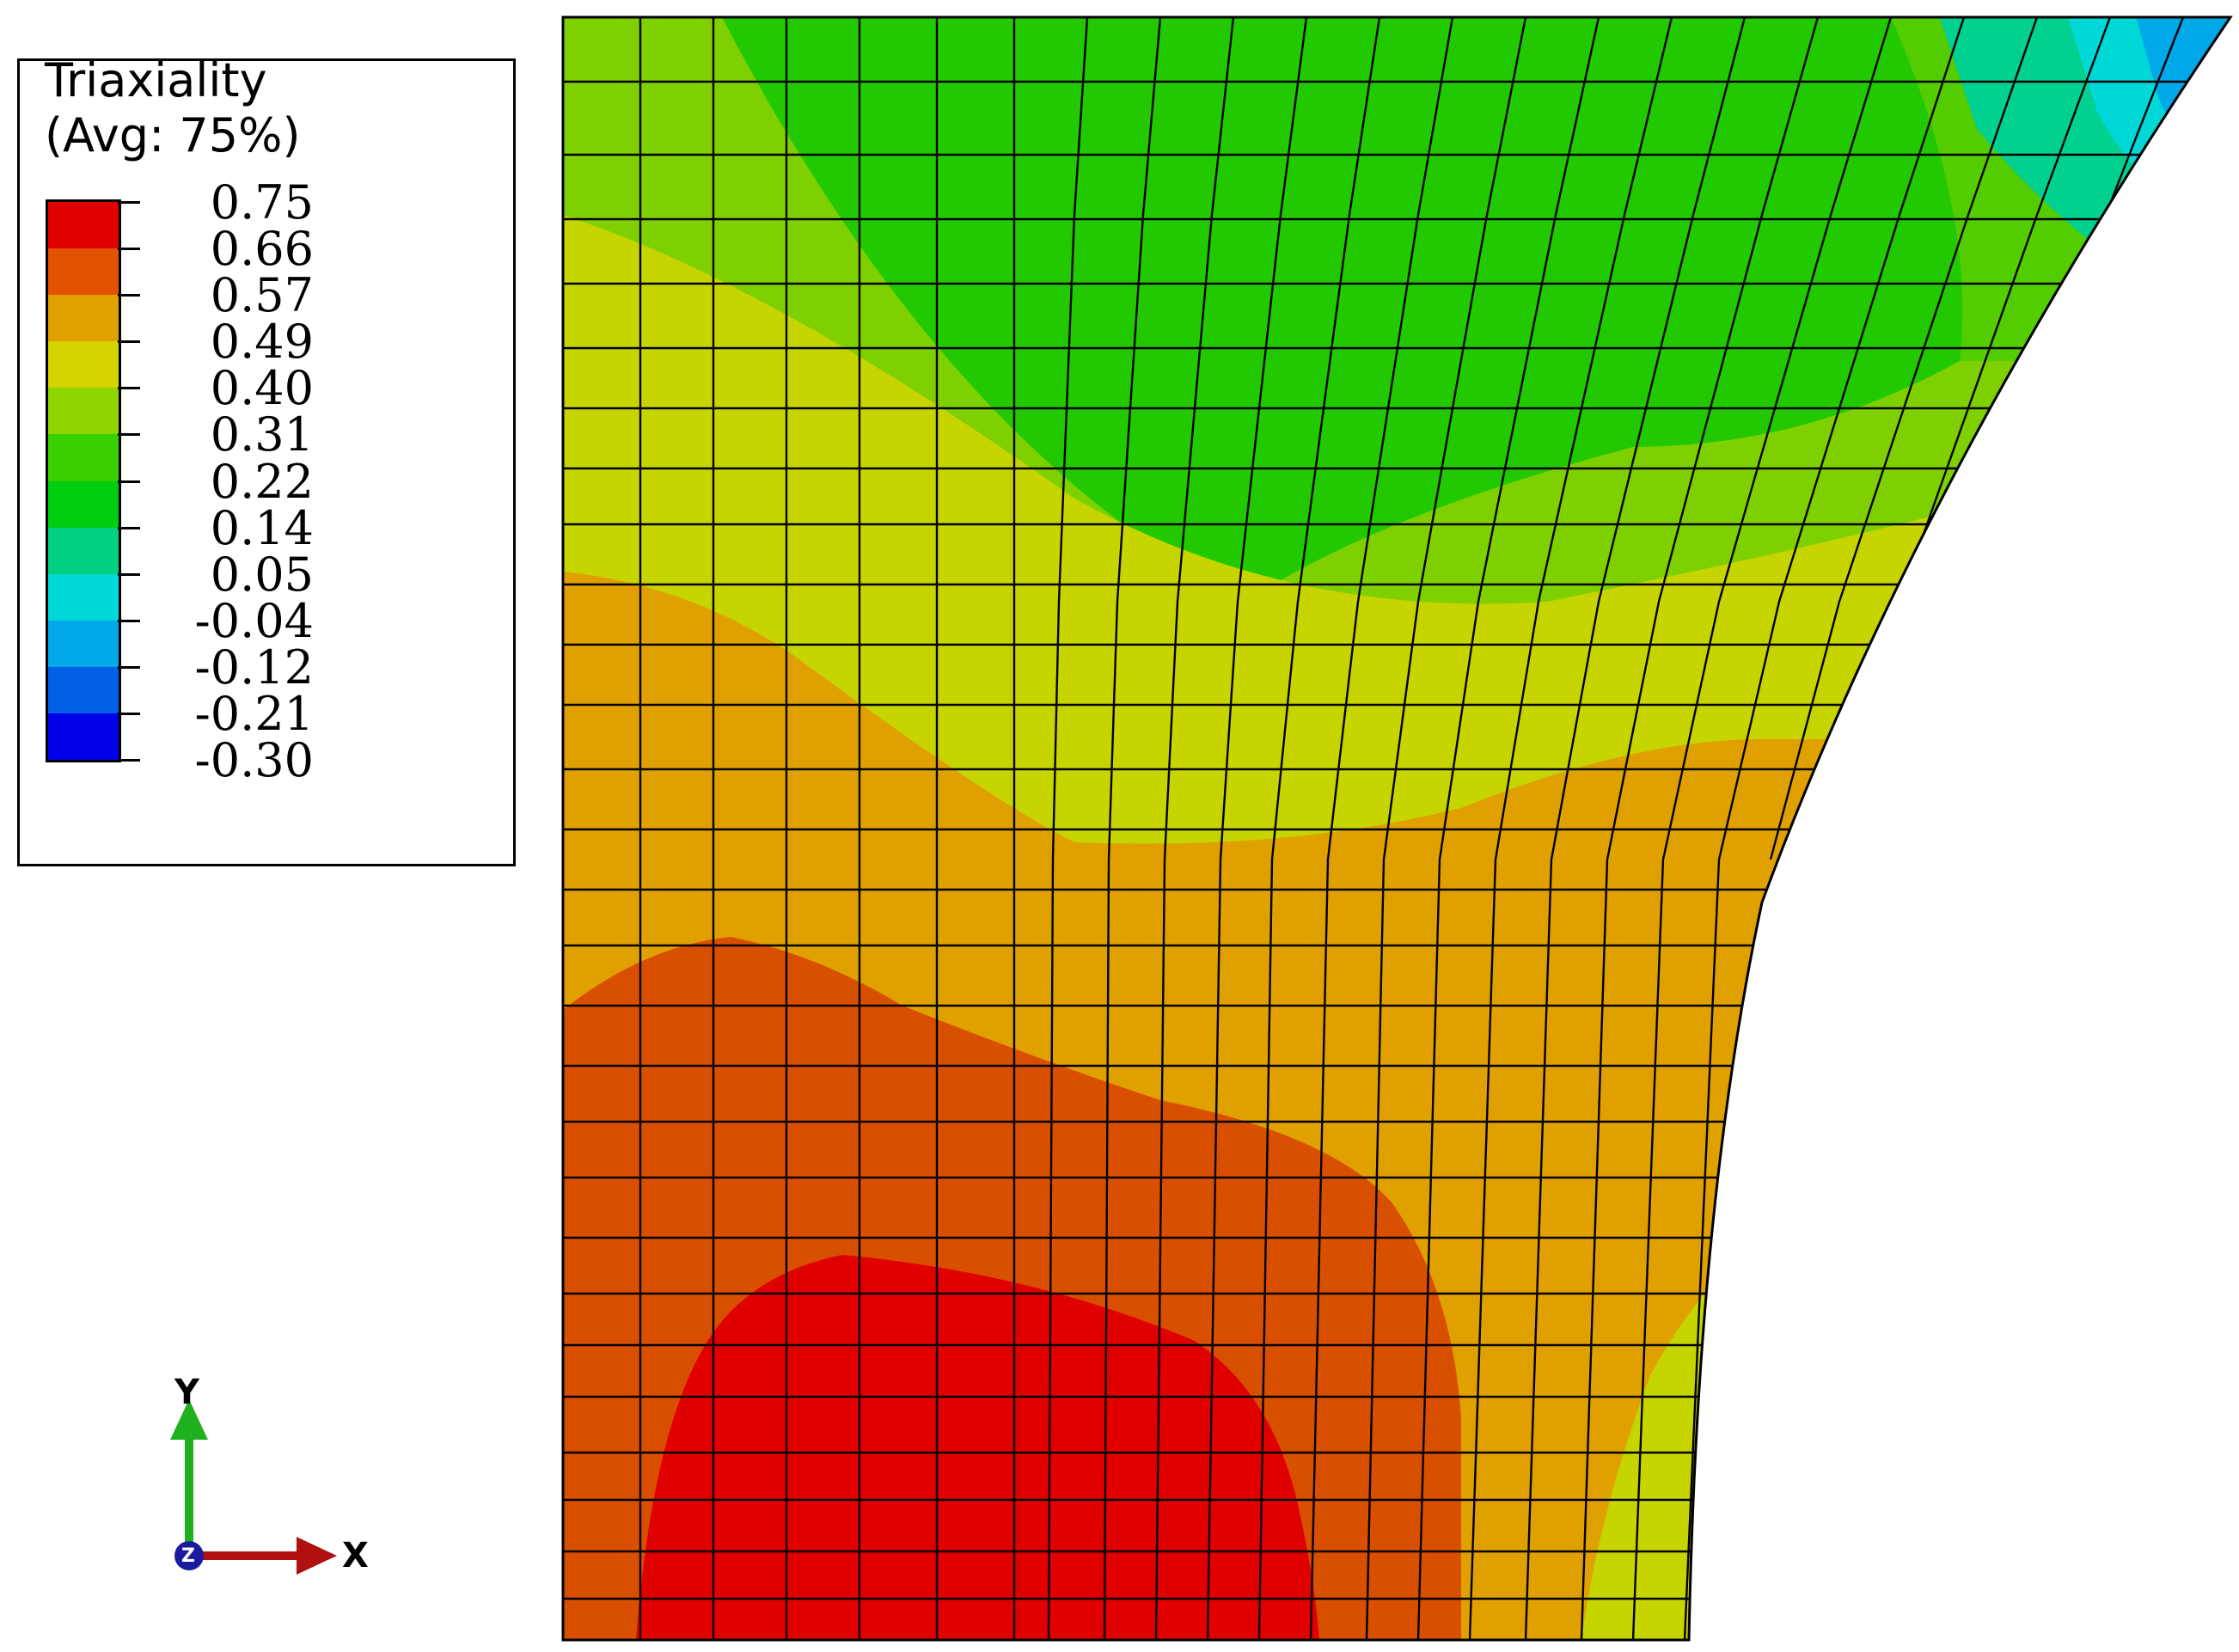 This screenshot has height=1652, width=2239. I want to click on triad-x-label: X, so click(355, 1556).